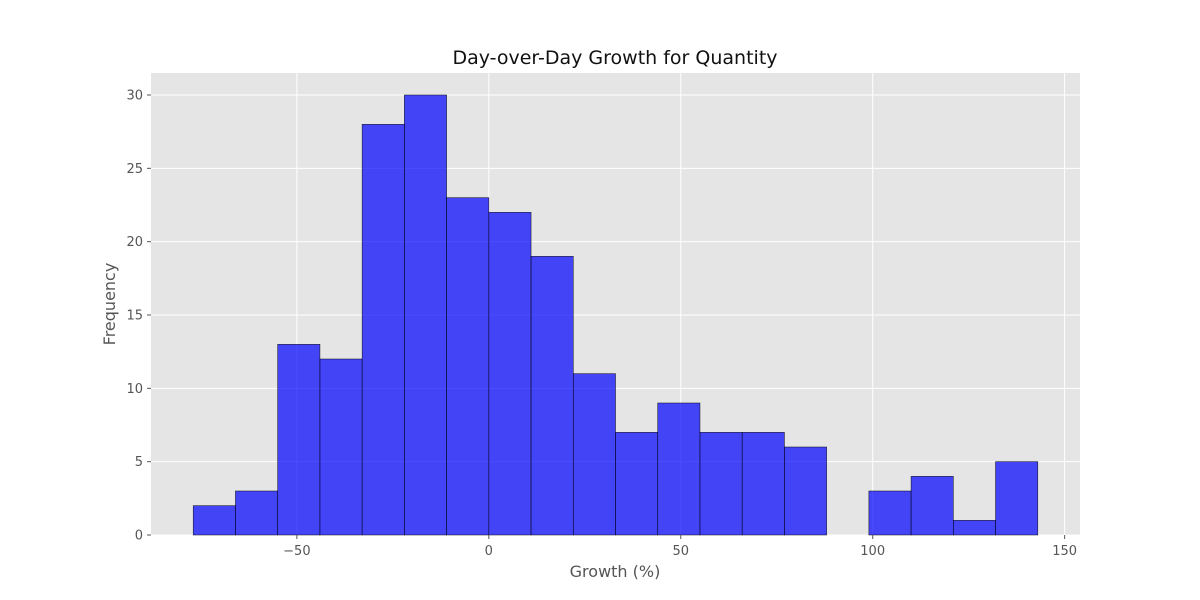 The image size is (1200, 600). What do you see at coordinates (615, 571) in the screenshot?
I see `x-axis-title: Growth (%)` at bounding box center [615, 571].